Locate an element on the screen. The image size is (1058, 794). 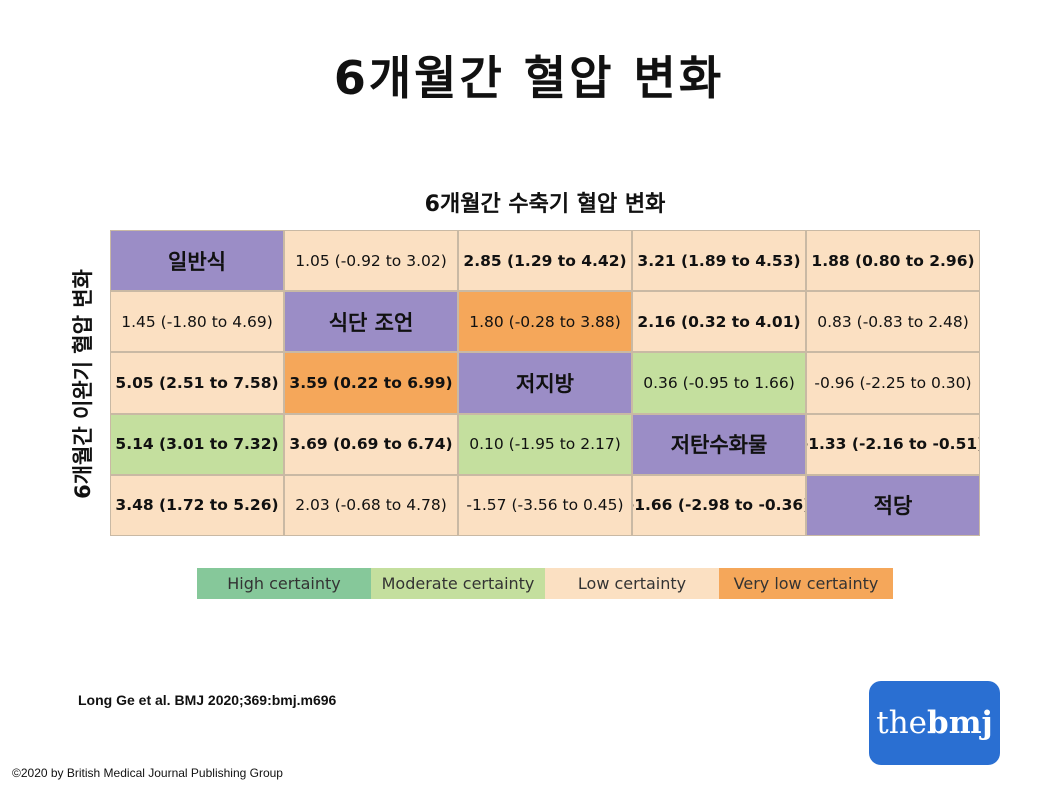
diet-label-cell: 적당 is located at coordinates (893, 505).